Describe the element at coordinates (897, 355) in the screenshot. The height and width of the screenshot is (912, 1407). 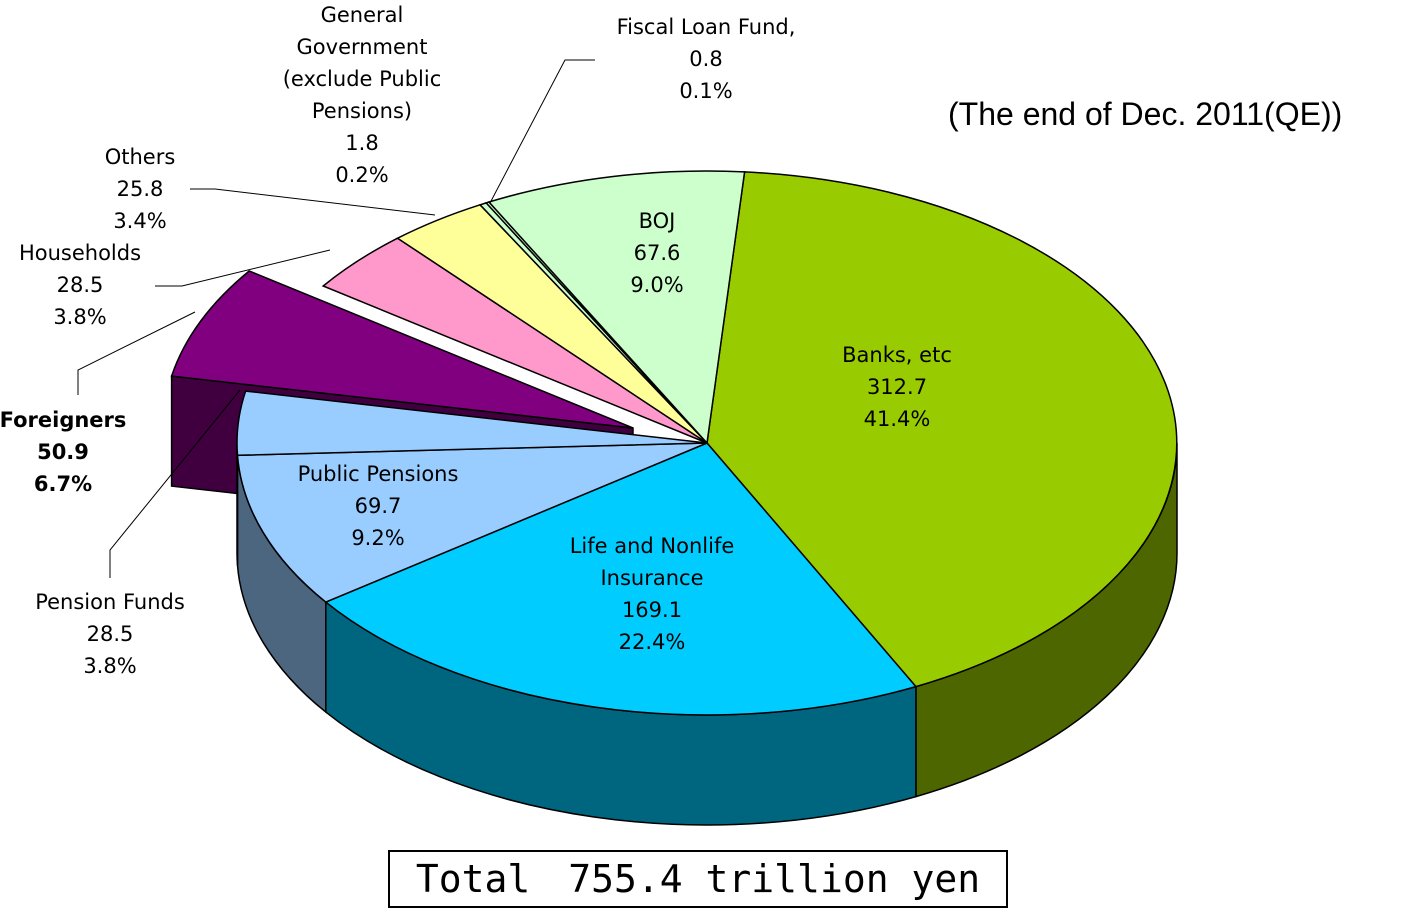
I see `category-label: Banks, etc` at that location.